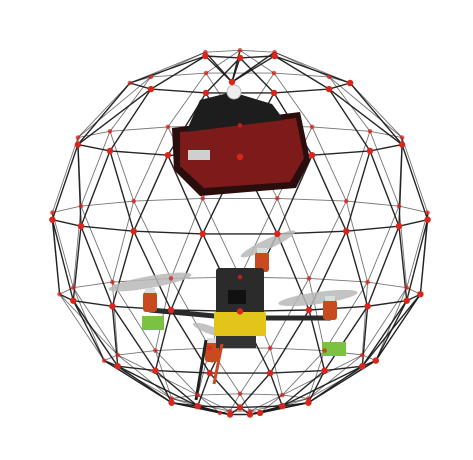  What do you see at coordinates (153, 323) in the screenshot?
I see `esc-board` at bounding box center [153, 323].